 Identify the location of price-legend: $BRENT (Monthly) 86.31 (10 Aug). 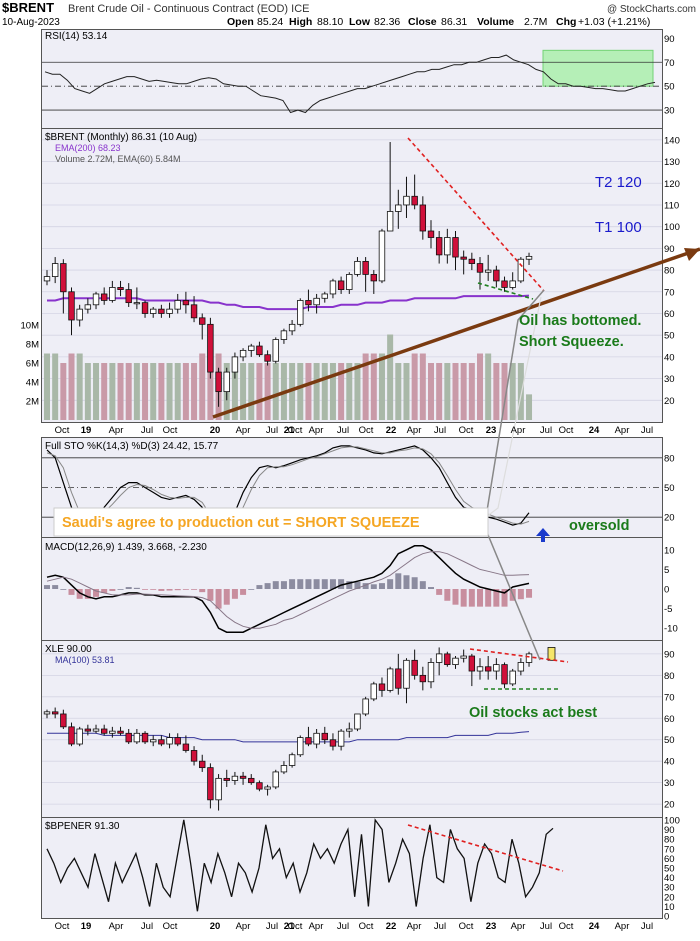
(121, 137).